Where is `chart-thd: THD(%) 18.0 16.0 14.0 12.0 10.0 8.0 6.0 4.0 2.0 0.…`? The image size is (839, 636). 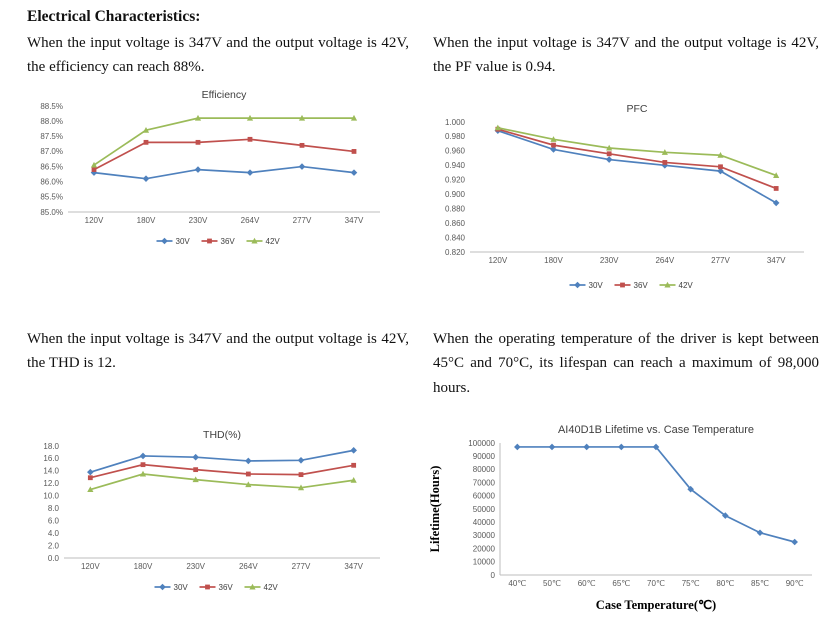
chart-thd: THD(%) 18.0 16.0 14.0 12.0 10.0 8.0 6.0 4.0 2.0 0.… is located at coordinates (211, 512).